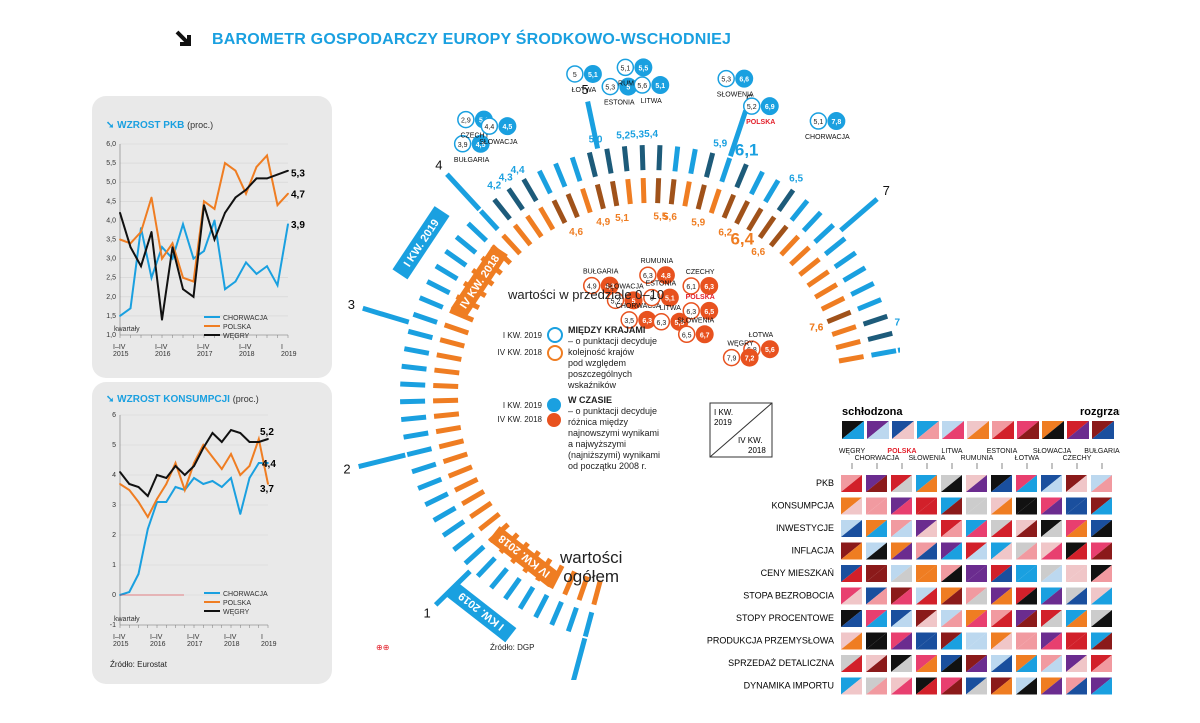  What do you see at coordinates (726, 80) in the screenshot?
I see `q1-bubble-ring-value: 5,3` at bounding box center [726, 80].